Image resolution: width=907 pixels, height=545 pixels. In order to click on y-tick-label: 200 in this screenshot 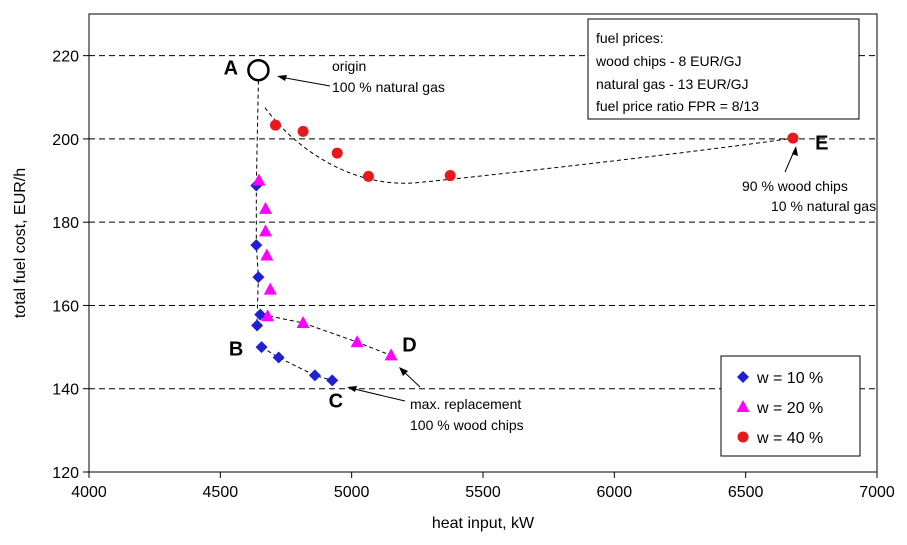, I will do `click(65, 140)`.